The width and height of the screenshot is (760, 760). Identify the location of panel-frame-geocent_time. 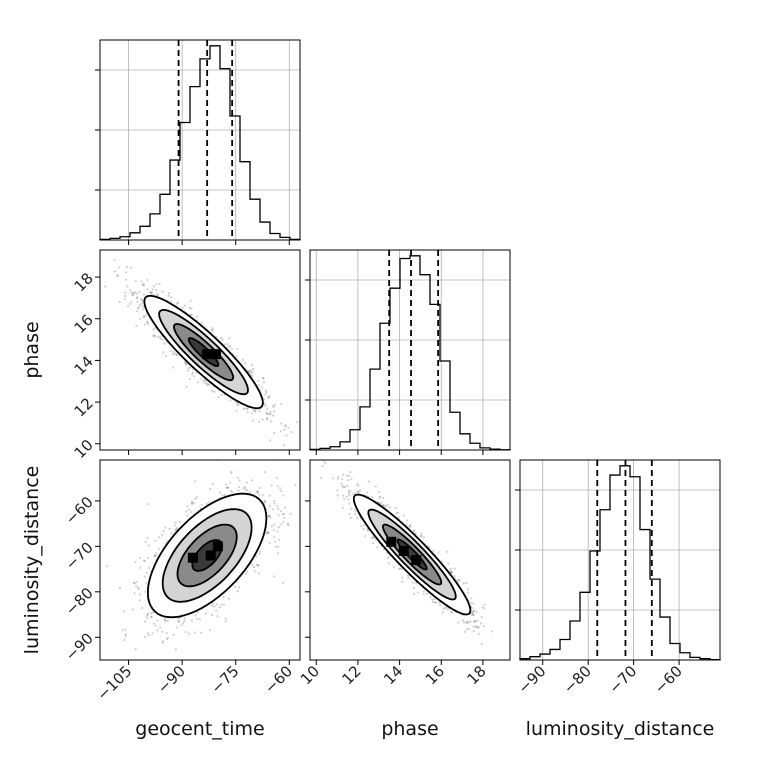
(200, 140).